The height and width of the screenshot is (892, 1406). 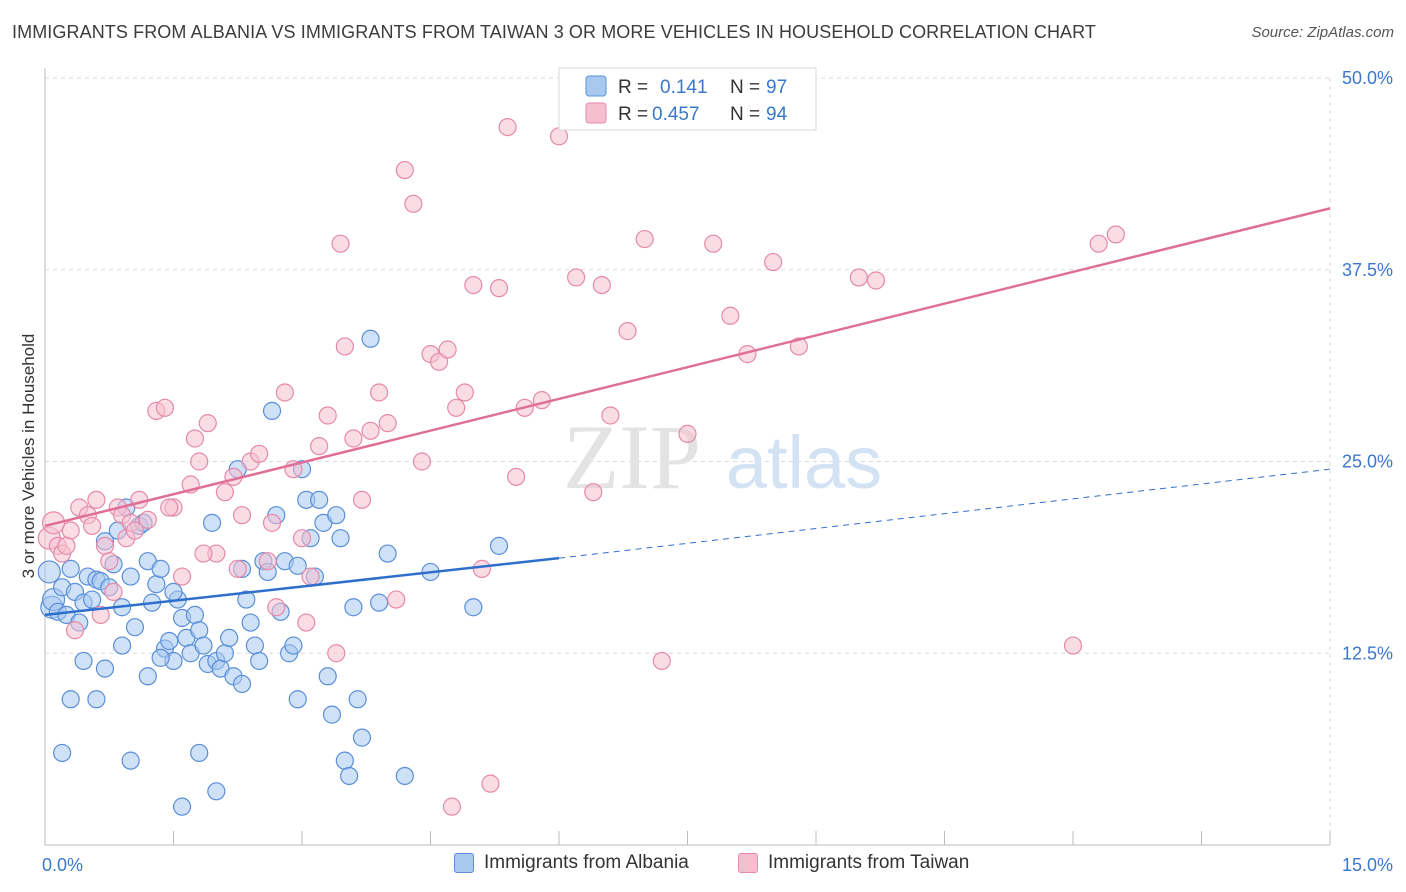 What do you see at coordinates (632, 457) in the screenshot?
I see `watermark-zip: ZIP` at bounding box center [632, 457].